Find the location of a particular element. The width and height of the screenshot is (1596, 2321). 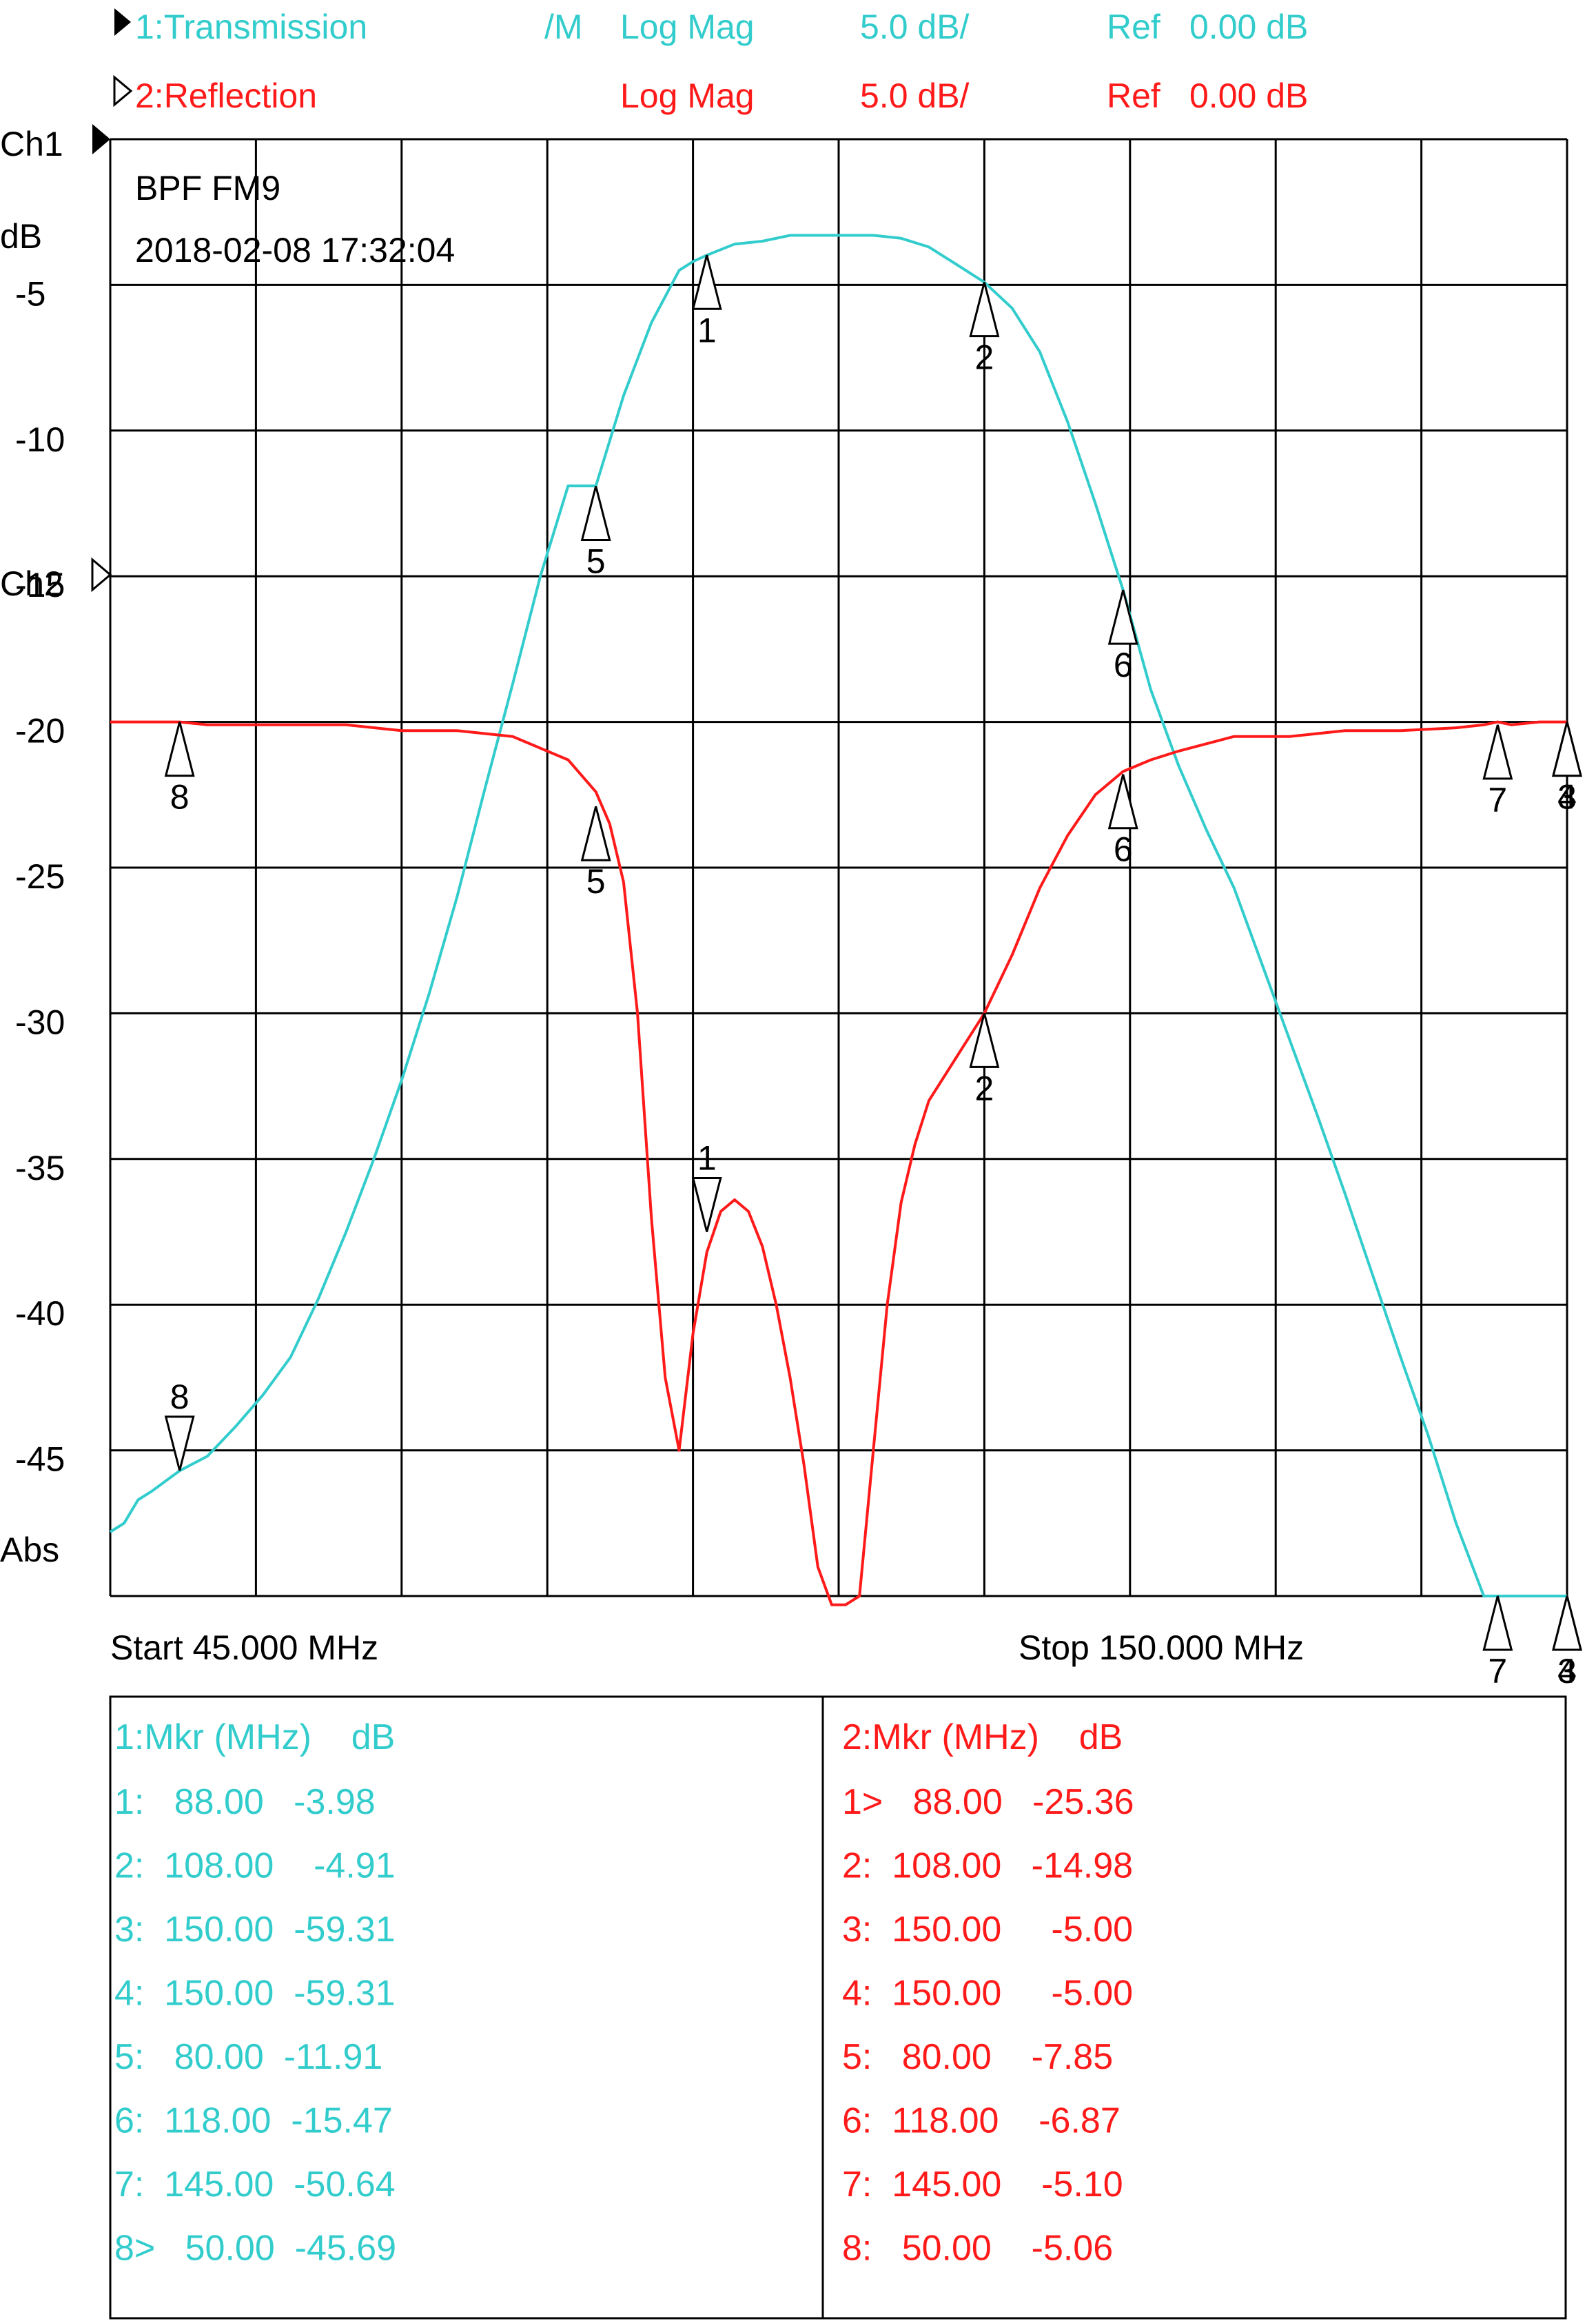

y-tick-label: -10 is located at coordinates (40, 440).